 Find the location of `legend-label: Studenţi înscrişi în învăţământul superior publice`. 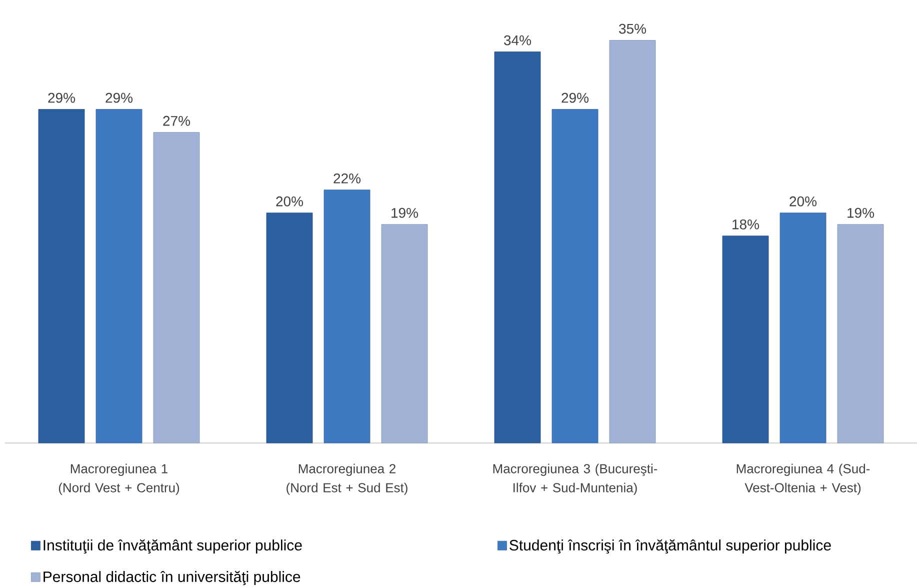

legend-label: Studenţi înscrişi în învăţământul superior publice is located at coordinates (670, 546).